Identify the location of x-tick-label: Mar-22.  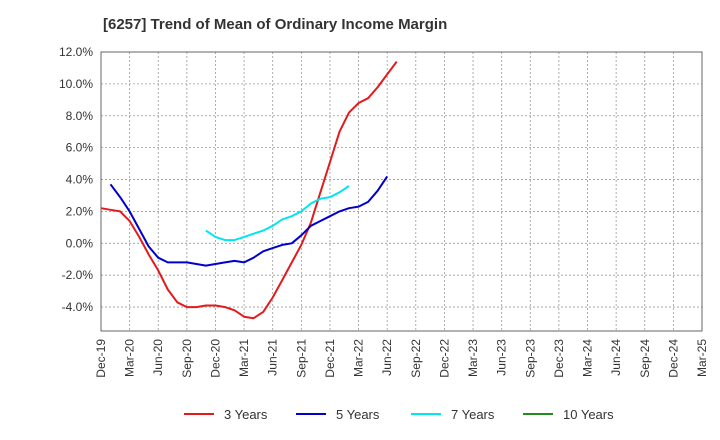
(359, 358).